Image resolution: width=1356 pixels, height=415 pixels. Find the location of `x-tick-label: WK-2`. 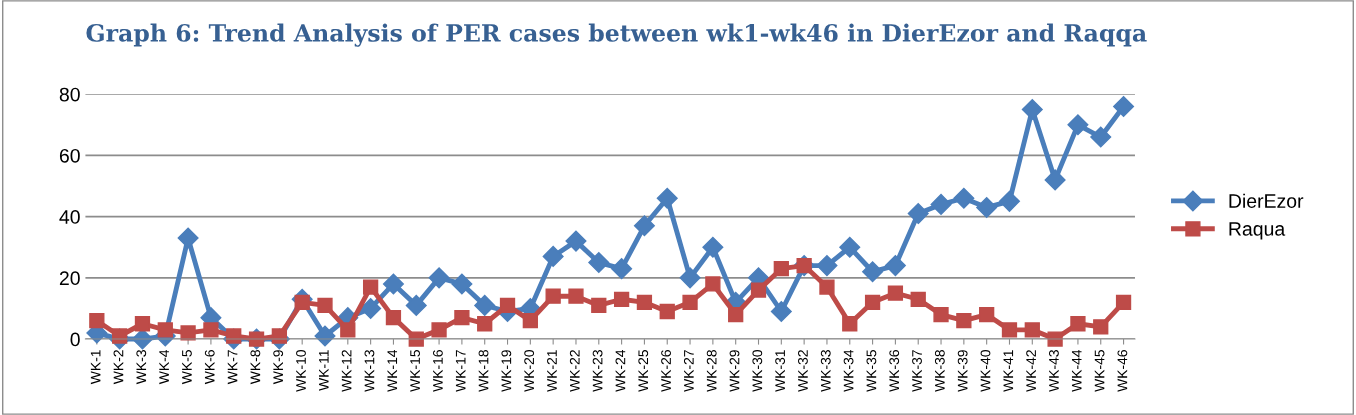

x-tick-label: WK-2 is located at coordinates (118, 367).